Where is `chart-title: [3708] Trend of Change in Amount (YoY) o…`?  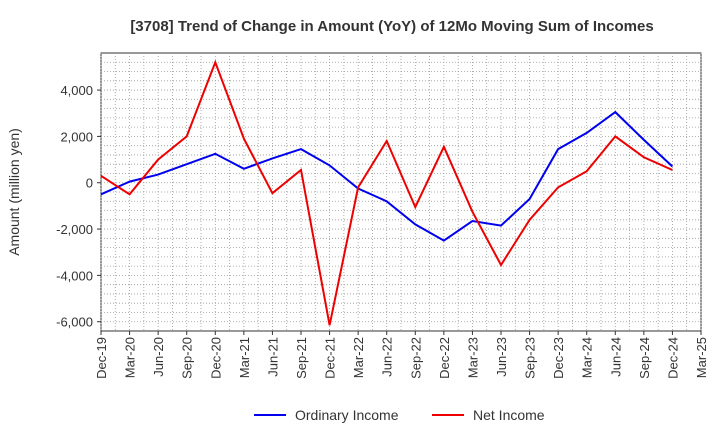
chart-title: [3708] Trend of Change in Amount (YoY) o… is located at coordinates (391, 26).